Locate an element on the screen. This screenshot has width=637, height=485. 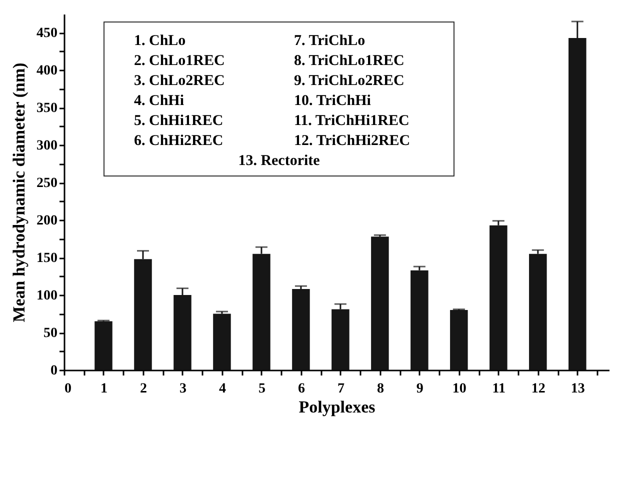
y-tick-label: 100 is located at coordinates (47, 296).